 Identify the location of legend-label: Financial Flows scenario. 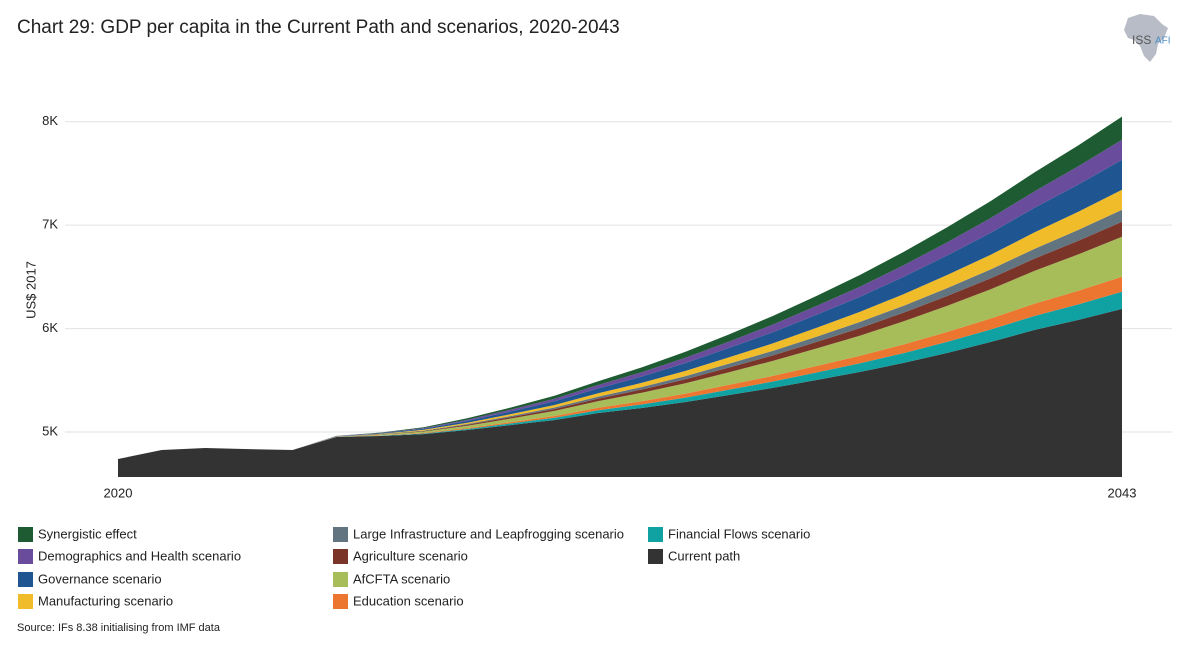
(739, 533).